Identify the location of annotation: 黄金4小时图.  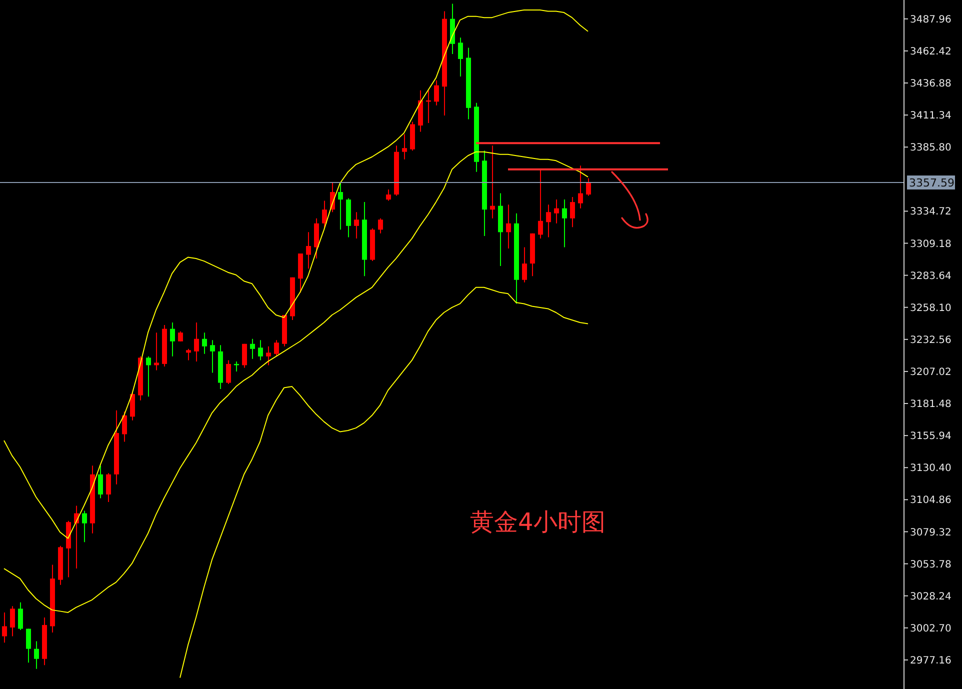
(538, 522).